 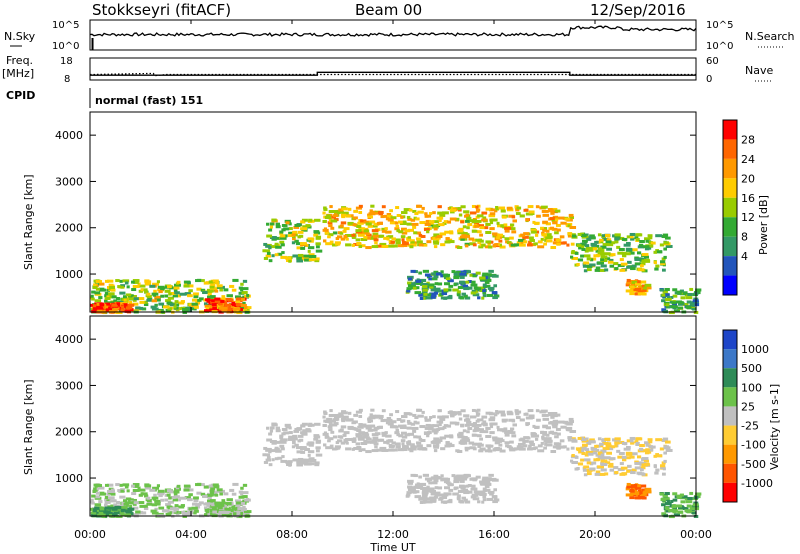 I want to click on x-tick-label: 00:00, so click(x=90, y=534).